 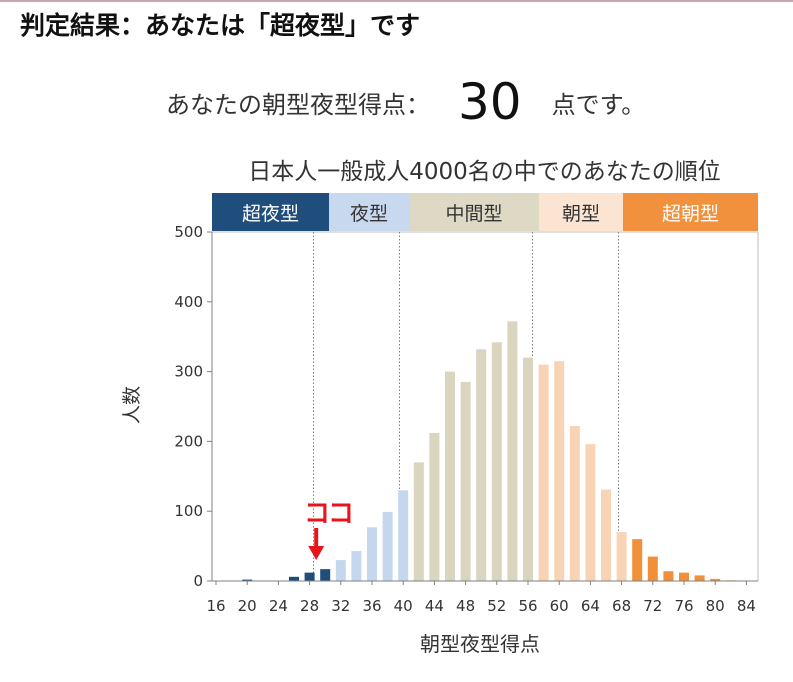 What do you see at coordinates (590, 606) in the screenshot?
I see `x-tick-label-64: 64` at bounding box center [590, 606].